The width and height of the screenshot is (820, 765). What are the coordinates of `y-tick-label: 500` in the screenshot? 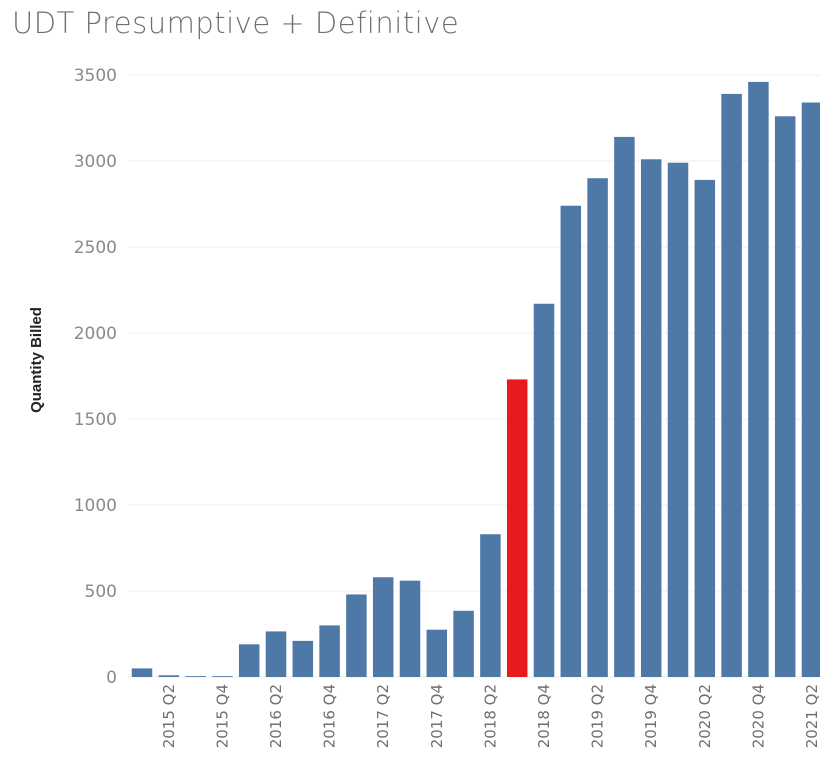 It's located at (101, 592).